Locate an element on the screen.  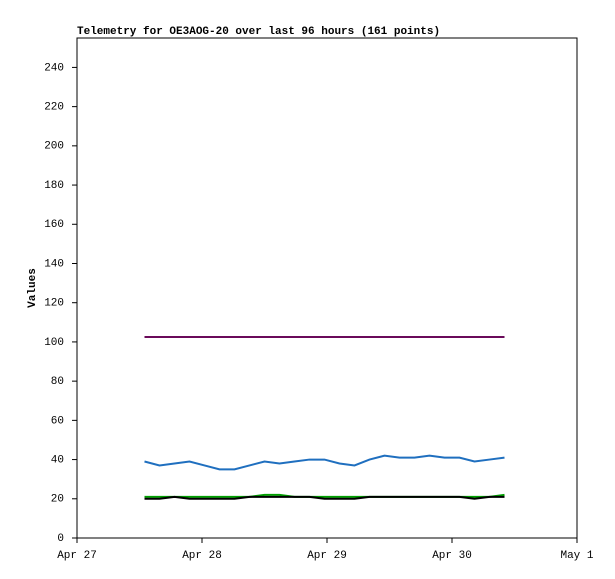
y-tick-label: 80 is located at coordinates (57, 382).